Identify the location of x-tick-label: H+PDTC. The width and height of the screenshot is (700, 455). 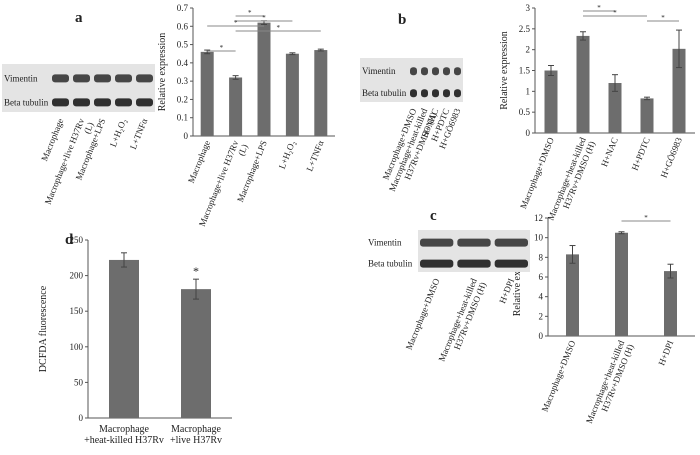
(641, 154).